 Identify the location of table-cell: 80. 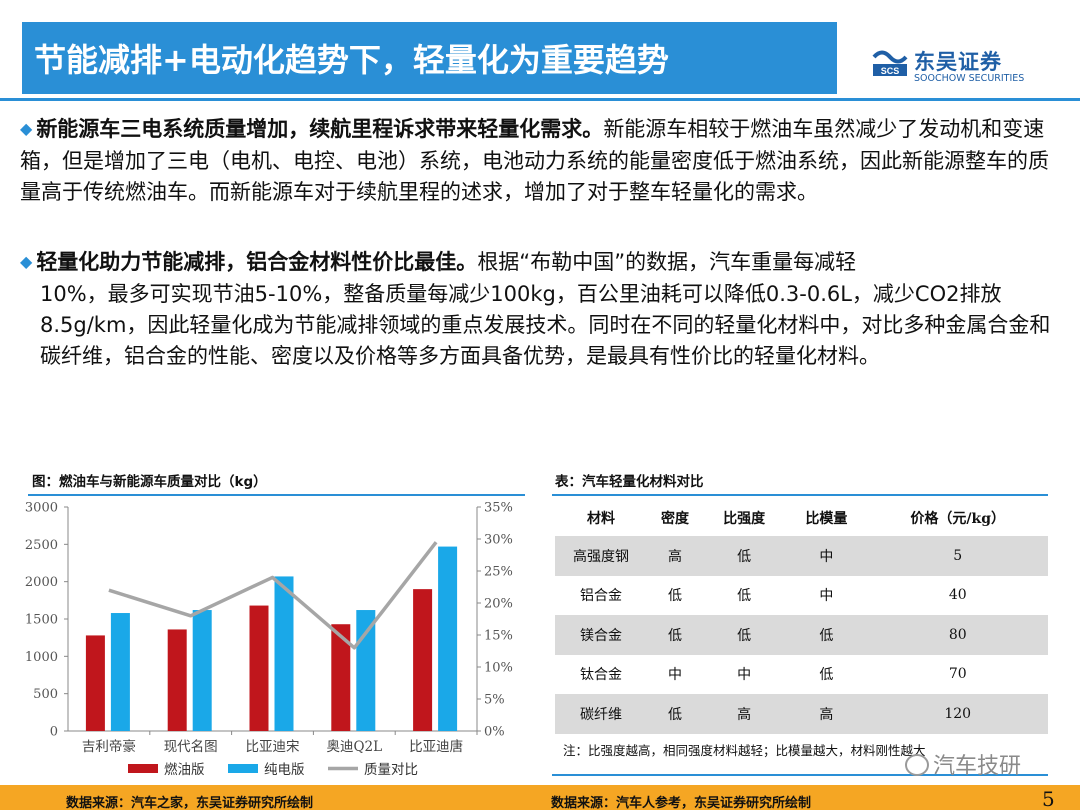
(957, 635).